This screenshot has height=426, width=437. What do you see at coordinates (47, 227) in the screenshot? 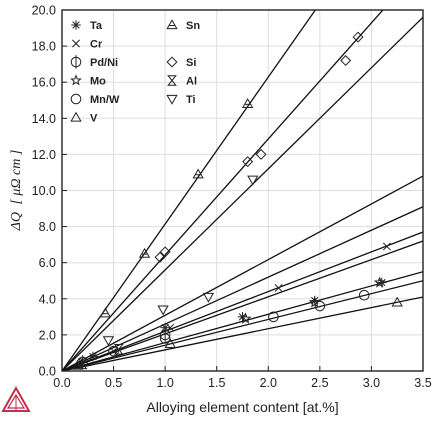
I see `y-tick-label: 8.0` at bounding box center [47, 227].